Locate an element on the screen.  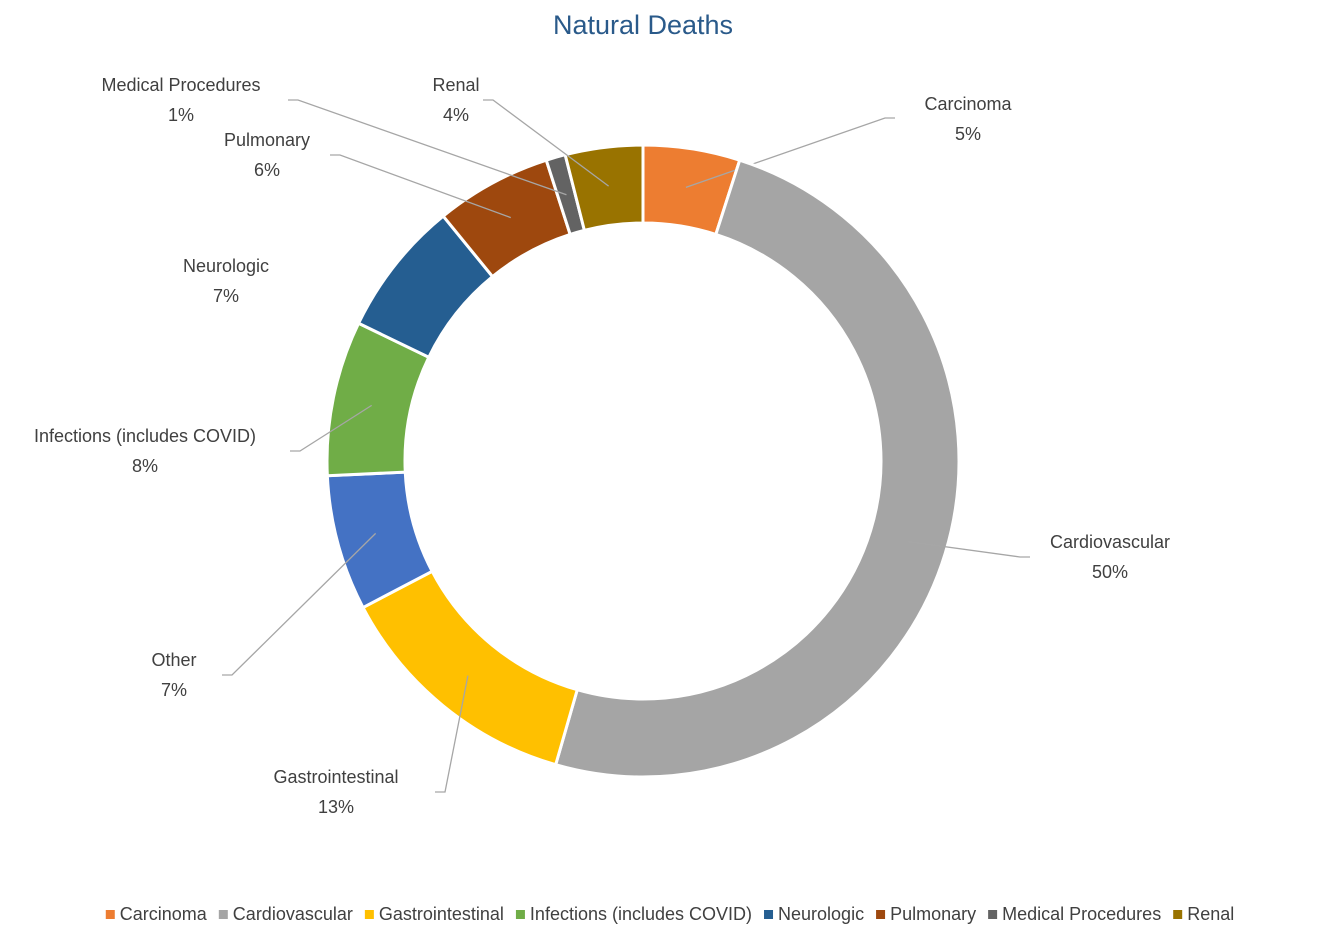
legend-label: Gastrointestinal is located at coordinates (441, 914).